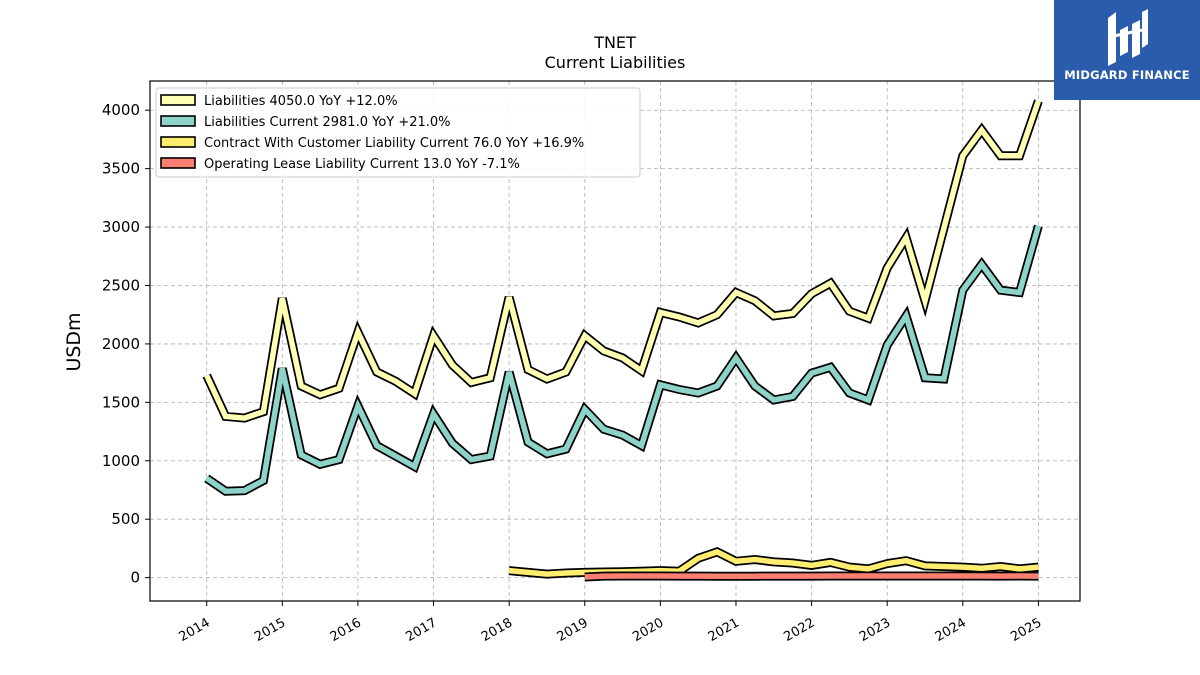 The image size is (1200, 675). I want to click on y-tick-label: 3000, so click(121, 227).